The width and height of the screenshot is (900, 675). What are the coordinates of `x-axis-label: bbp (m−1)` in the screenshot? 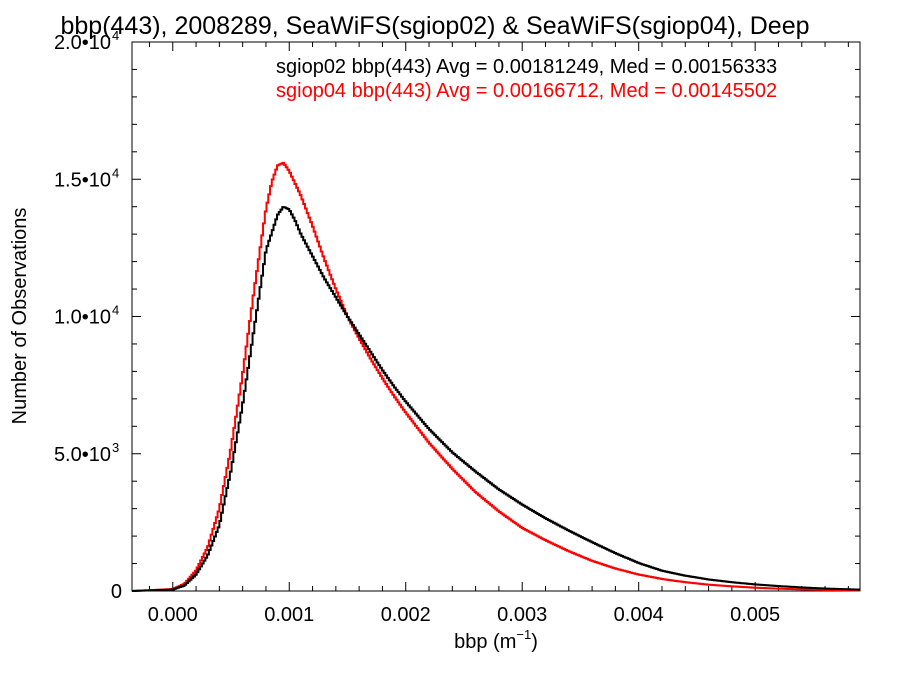 It's located at (496, 640).